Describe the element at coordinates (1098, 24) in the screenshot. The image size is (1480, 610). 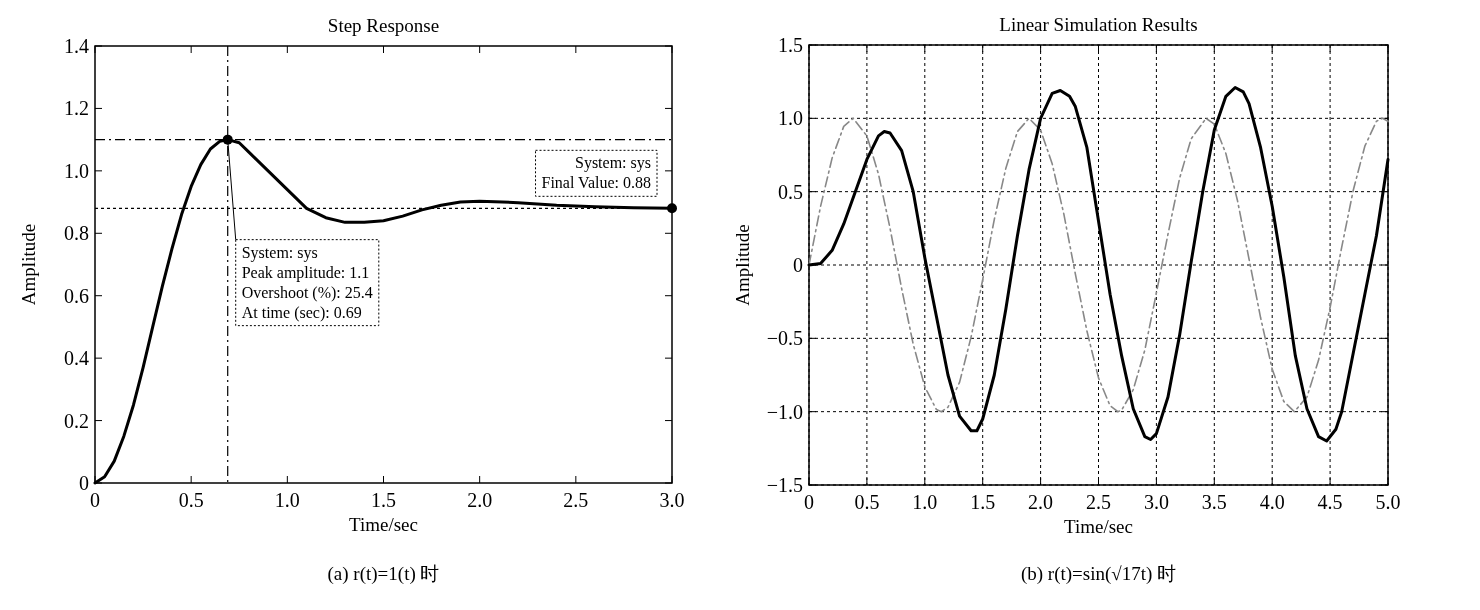
I see `chart-title: Linear Simulation Results` at that location.